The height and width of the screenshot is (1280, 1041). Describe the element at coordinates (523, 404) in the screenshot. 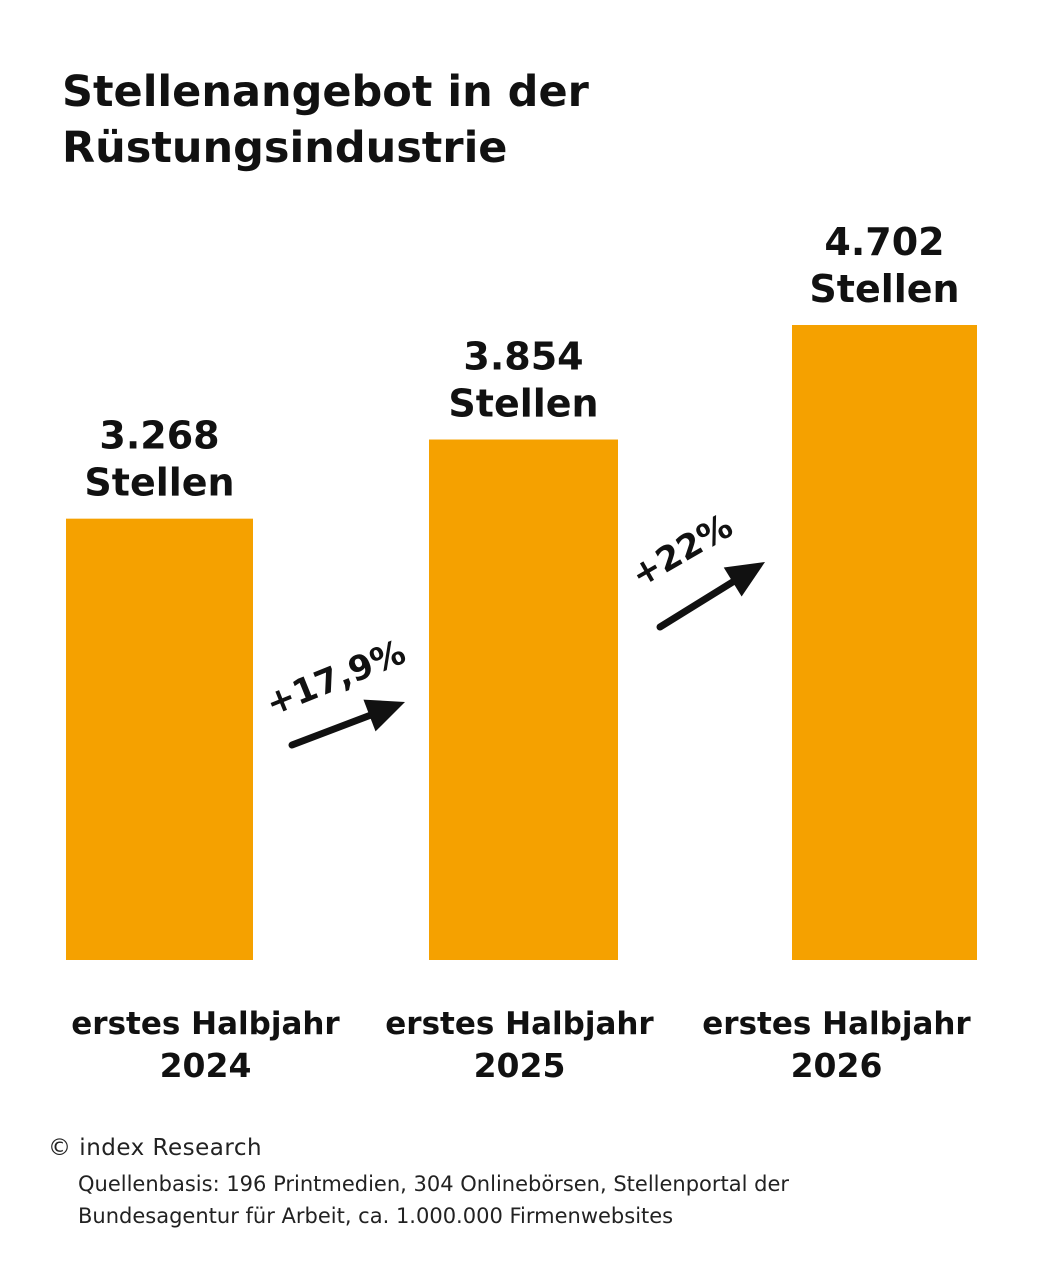

I see `bar-unit-2: Stellen` at that location.